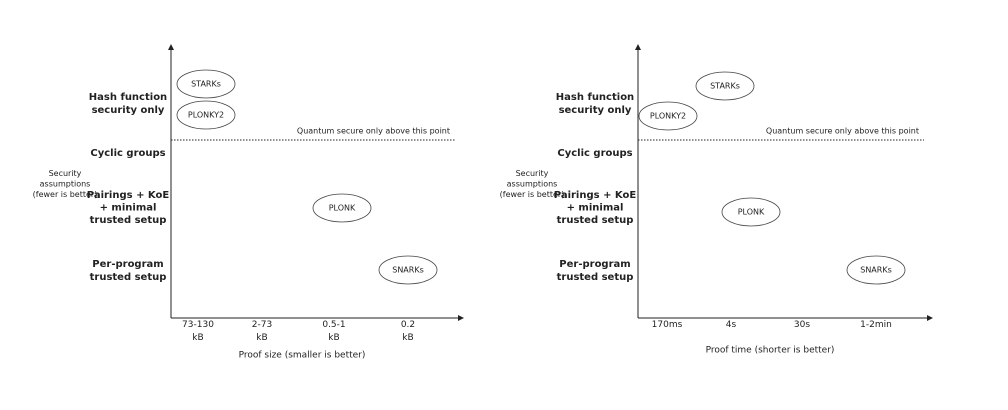 This screenshot has height=410, width=1008. I want to click on x-label: 0.2 kB, so click(408, 331).